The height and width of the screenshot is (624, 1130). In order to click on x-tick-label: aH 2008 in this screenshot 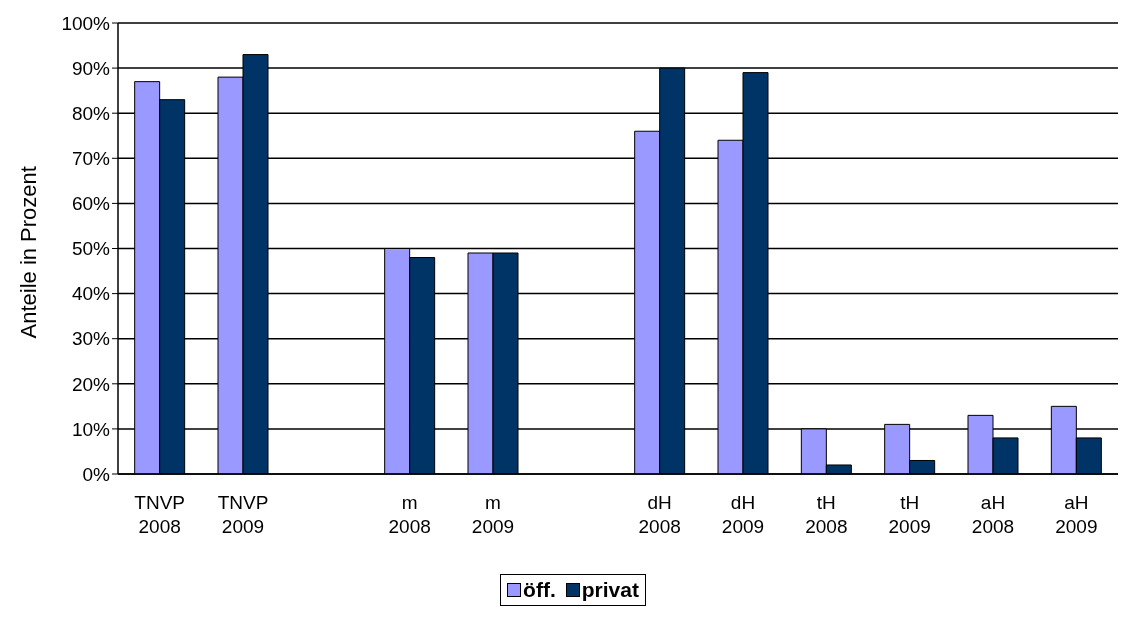, I will do `click(993, 514)`.